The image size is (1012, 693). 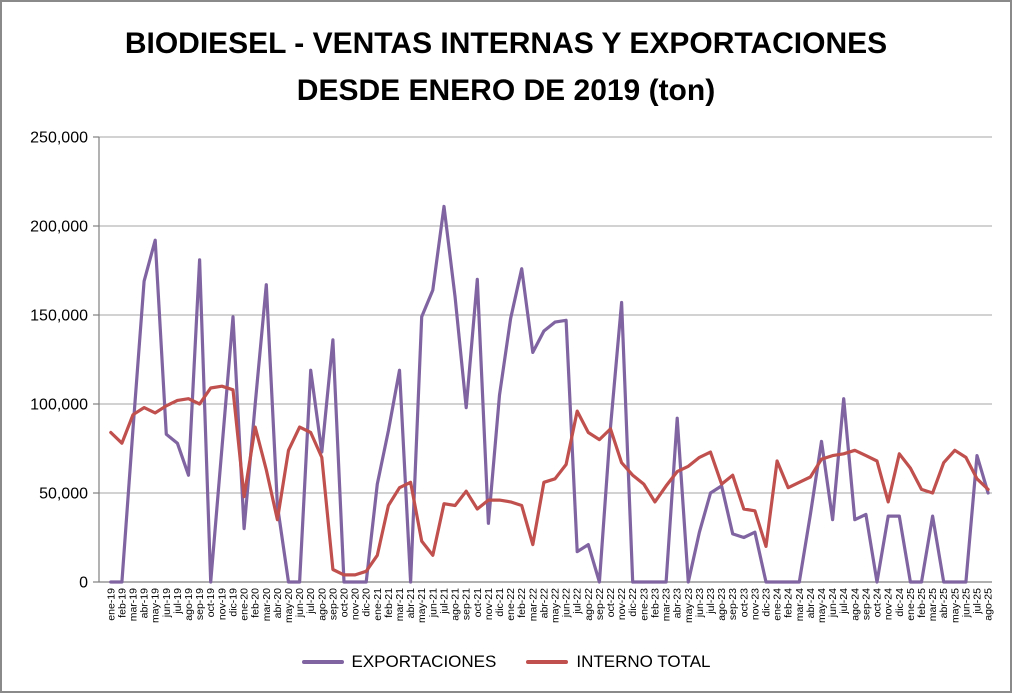 What do you see at coordinates (59, 138) in the screenshot?
I see `svg-text: 250,000` at bounding box center [59, 138].